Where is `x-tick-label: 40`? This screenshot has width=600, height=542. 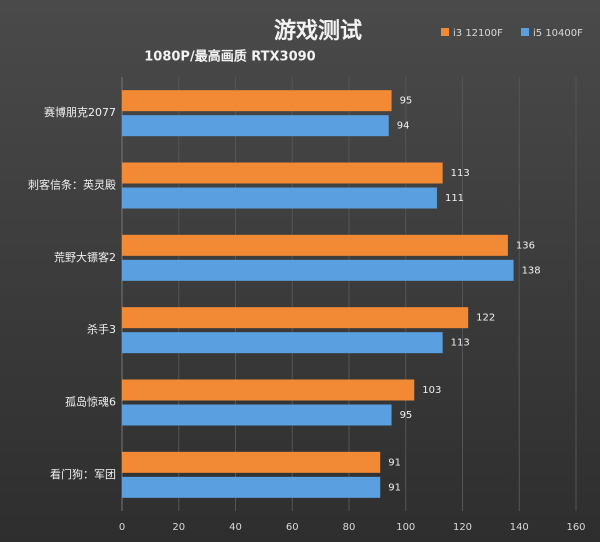 x-tick-label: 40 is located at coordinates (235, 527).